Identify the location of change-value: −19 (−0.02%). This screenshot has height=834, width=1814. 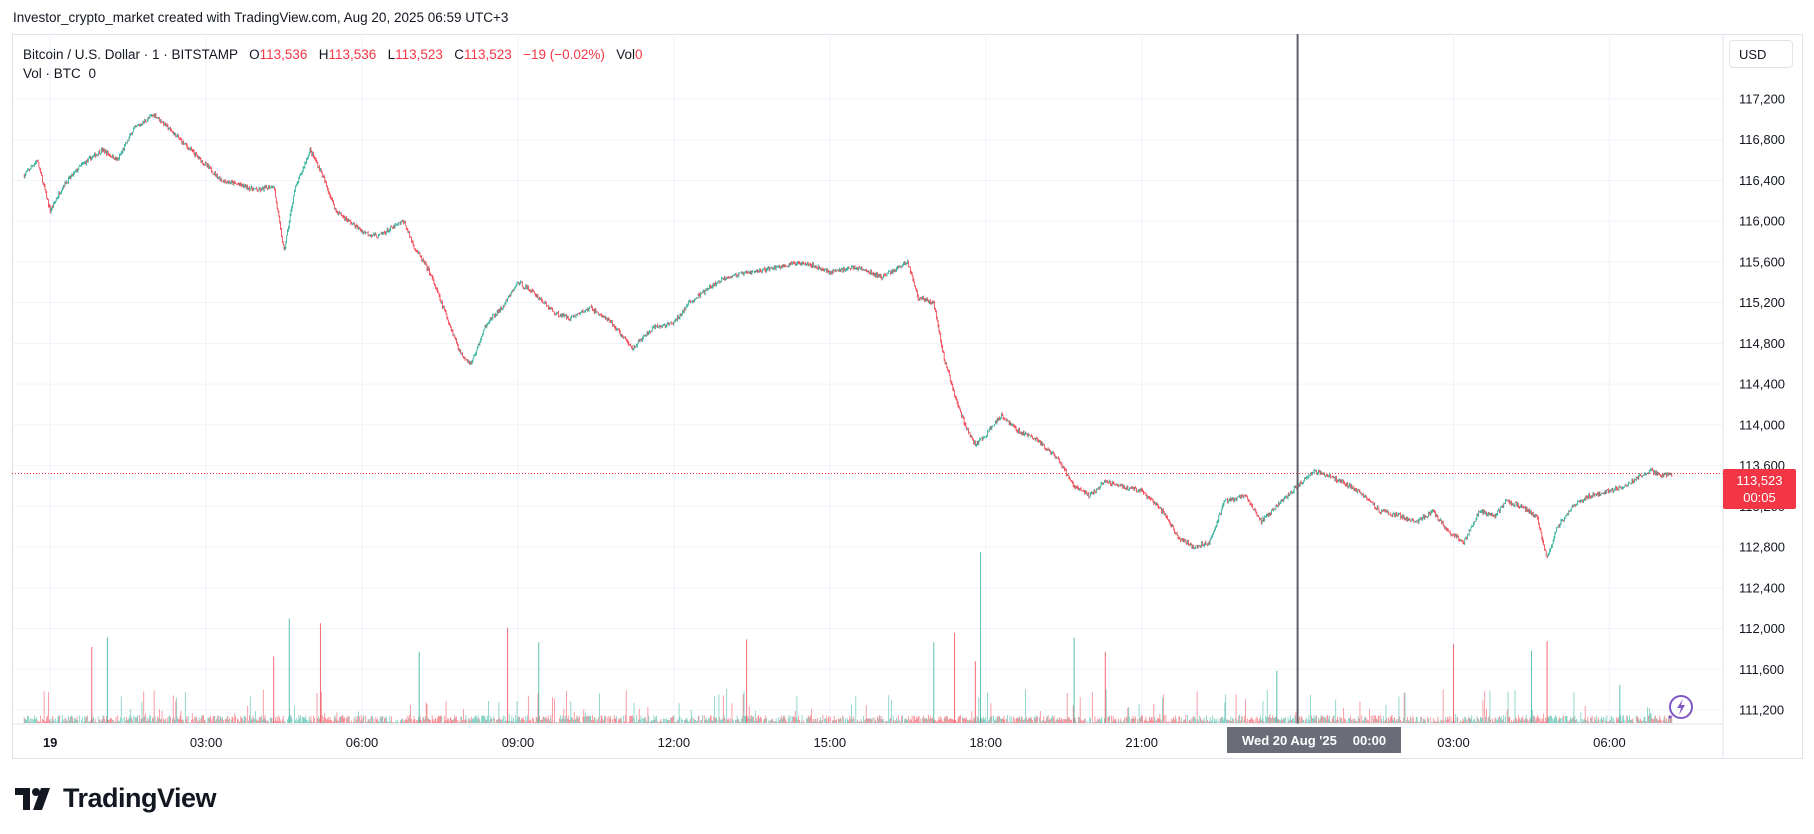
(564, 54).